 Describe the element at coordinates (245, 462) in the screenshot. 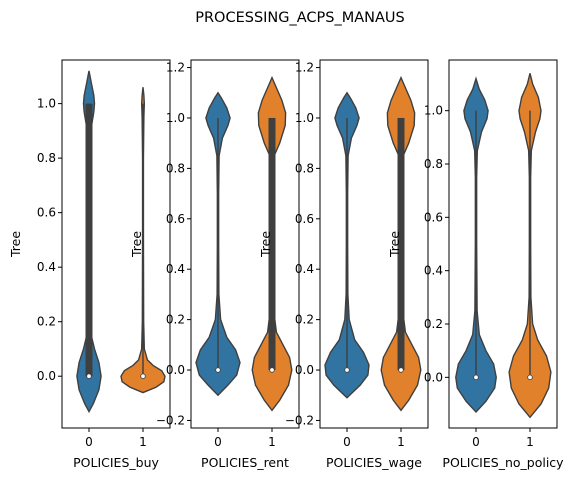

I see `x-axis-label: POLICIES_rent` at that location.